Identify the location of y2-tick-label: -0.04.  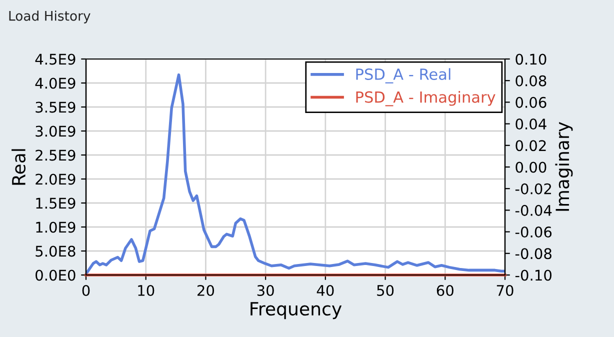
(533, 210).